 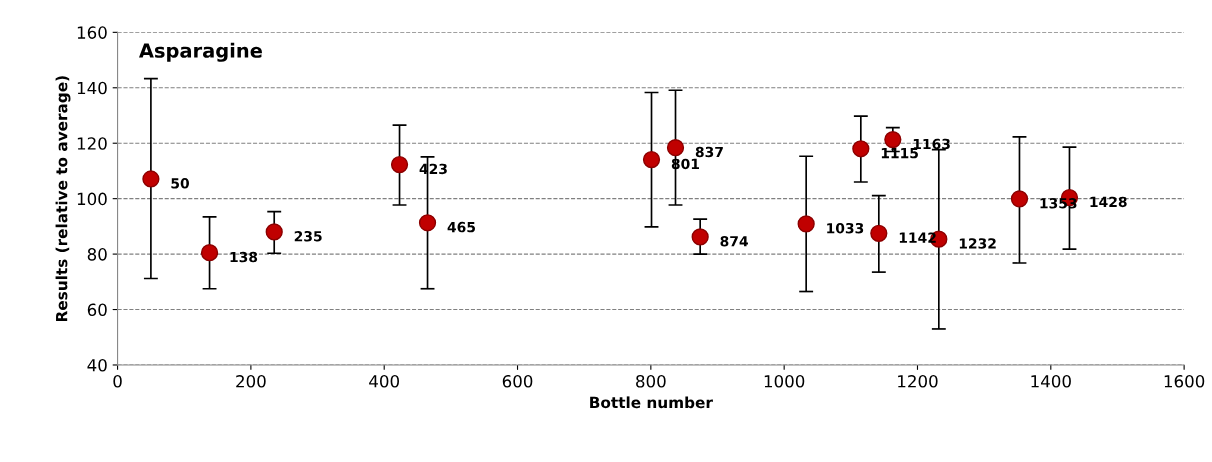 What do you see at coordinates (200, 52) in the screenshot?
I see `text: Asparagine` at bounding box center [200, 52].